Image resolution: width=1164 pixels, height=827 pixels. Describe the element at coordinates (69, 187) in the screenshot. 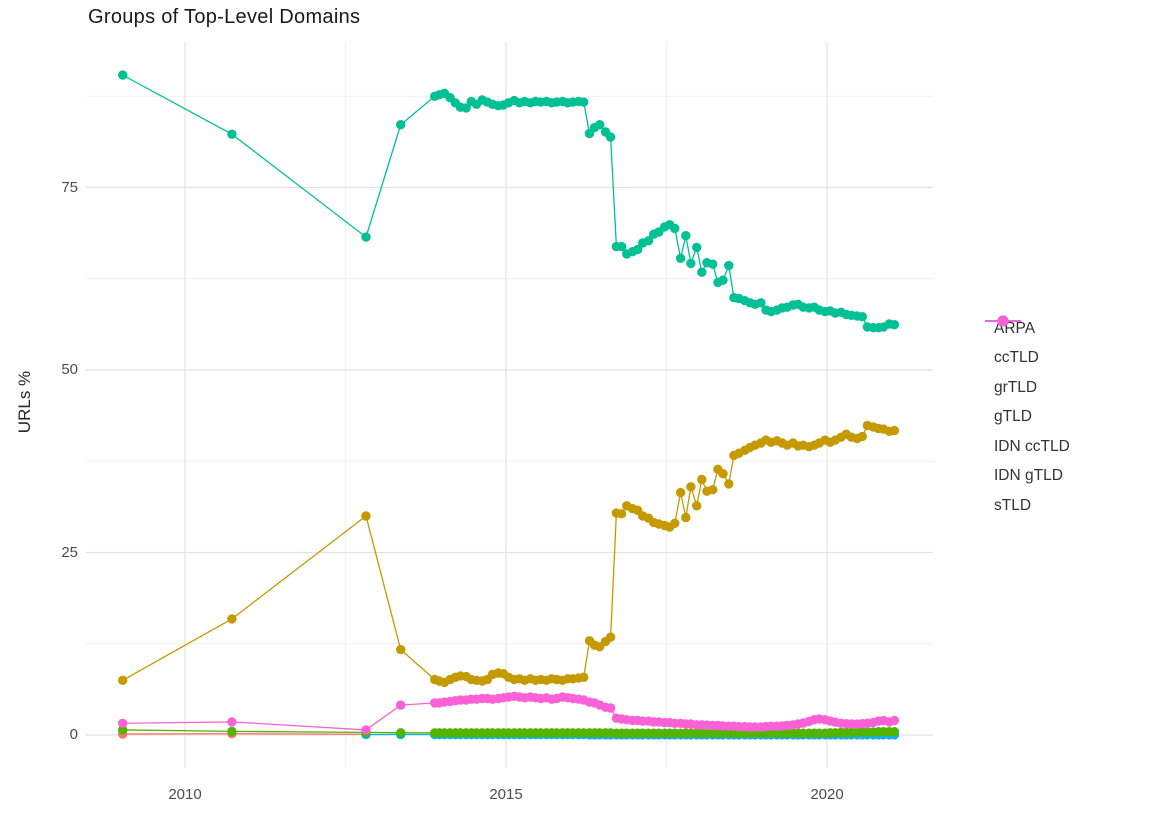

I see `y-axis-tick-label: 75` at that location.